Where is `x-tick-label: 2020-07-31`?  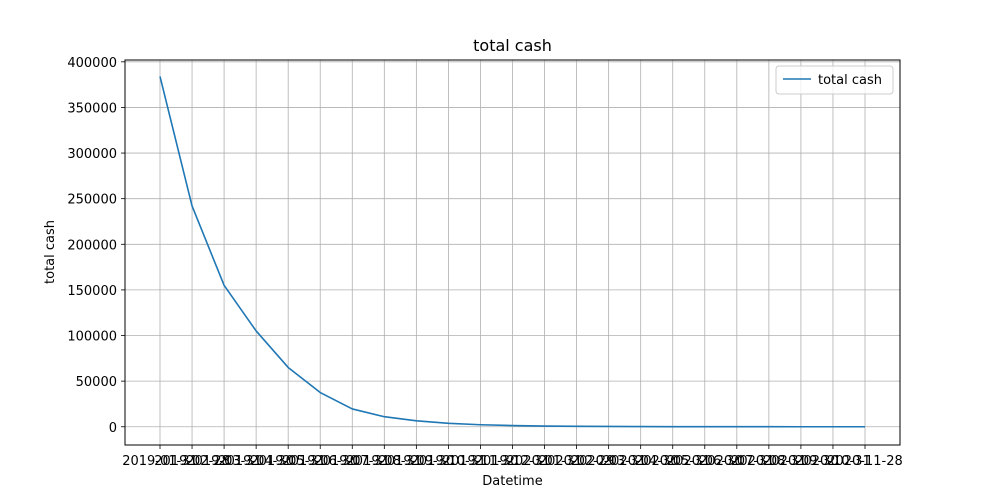
x-tick-label: 2020-07-31 is located at coordinates (737, 461).